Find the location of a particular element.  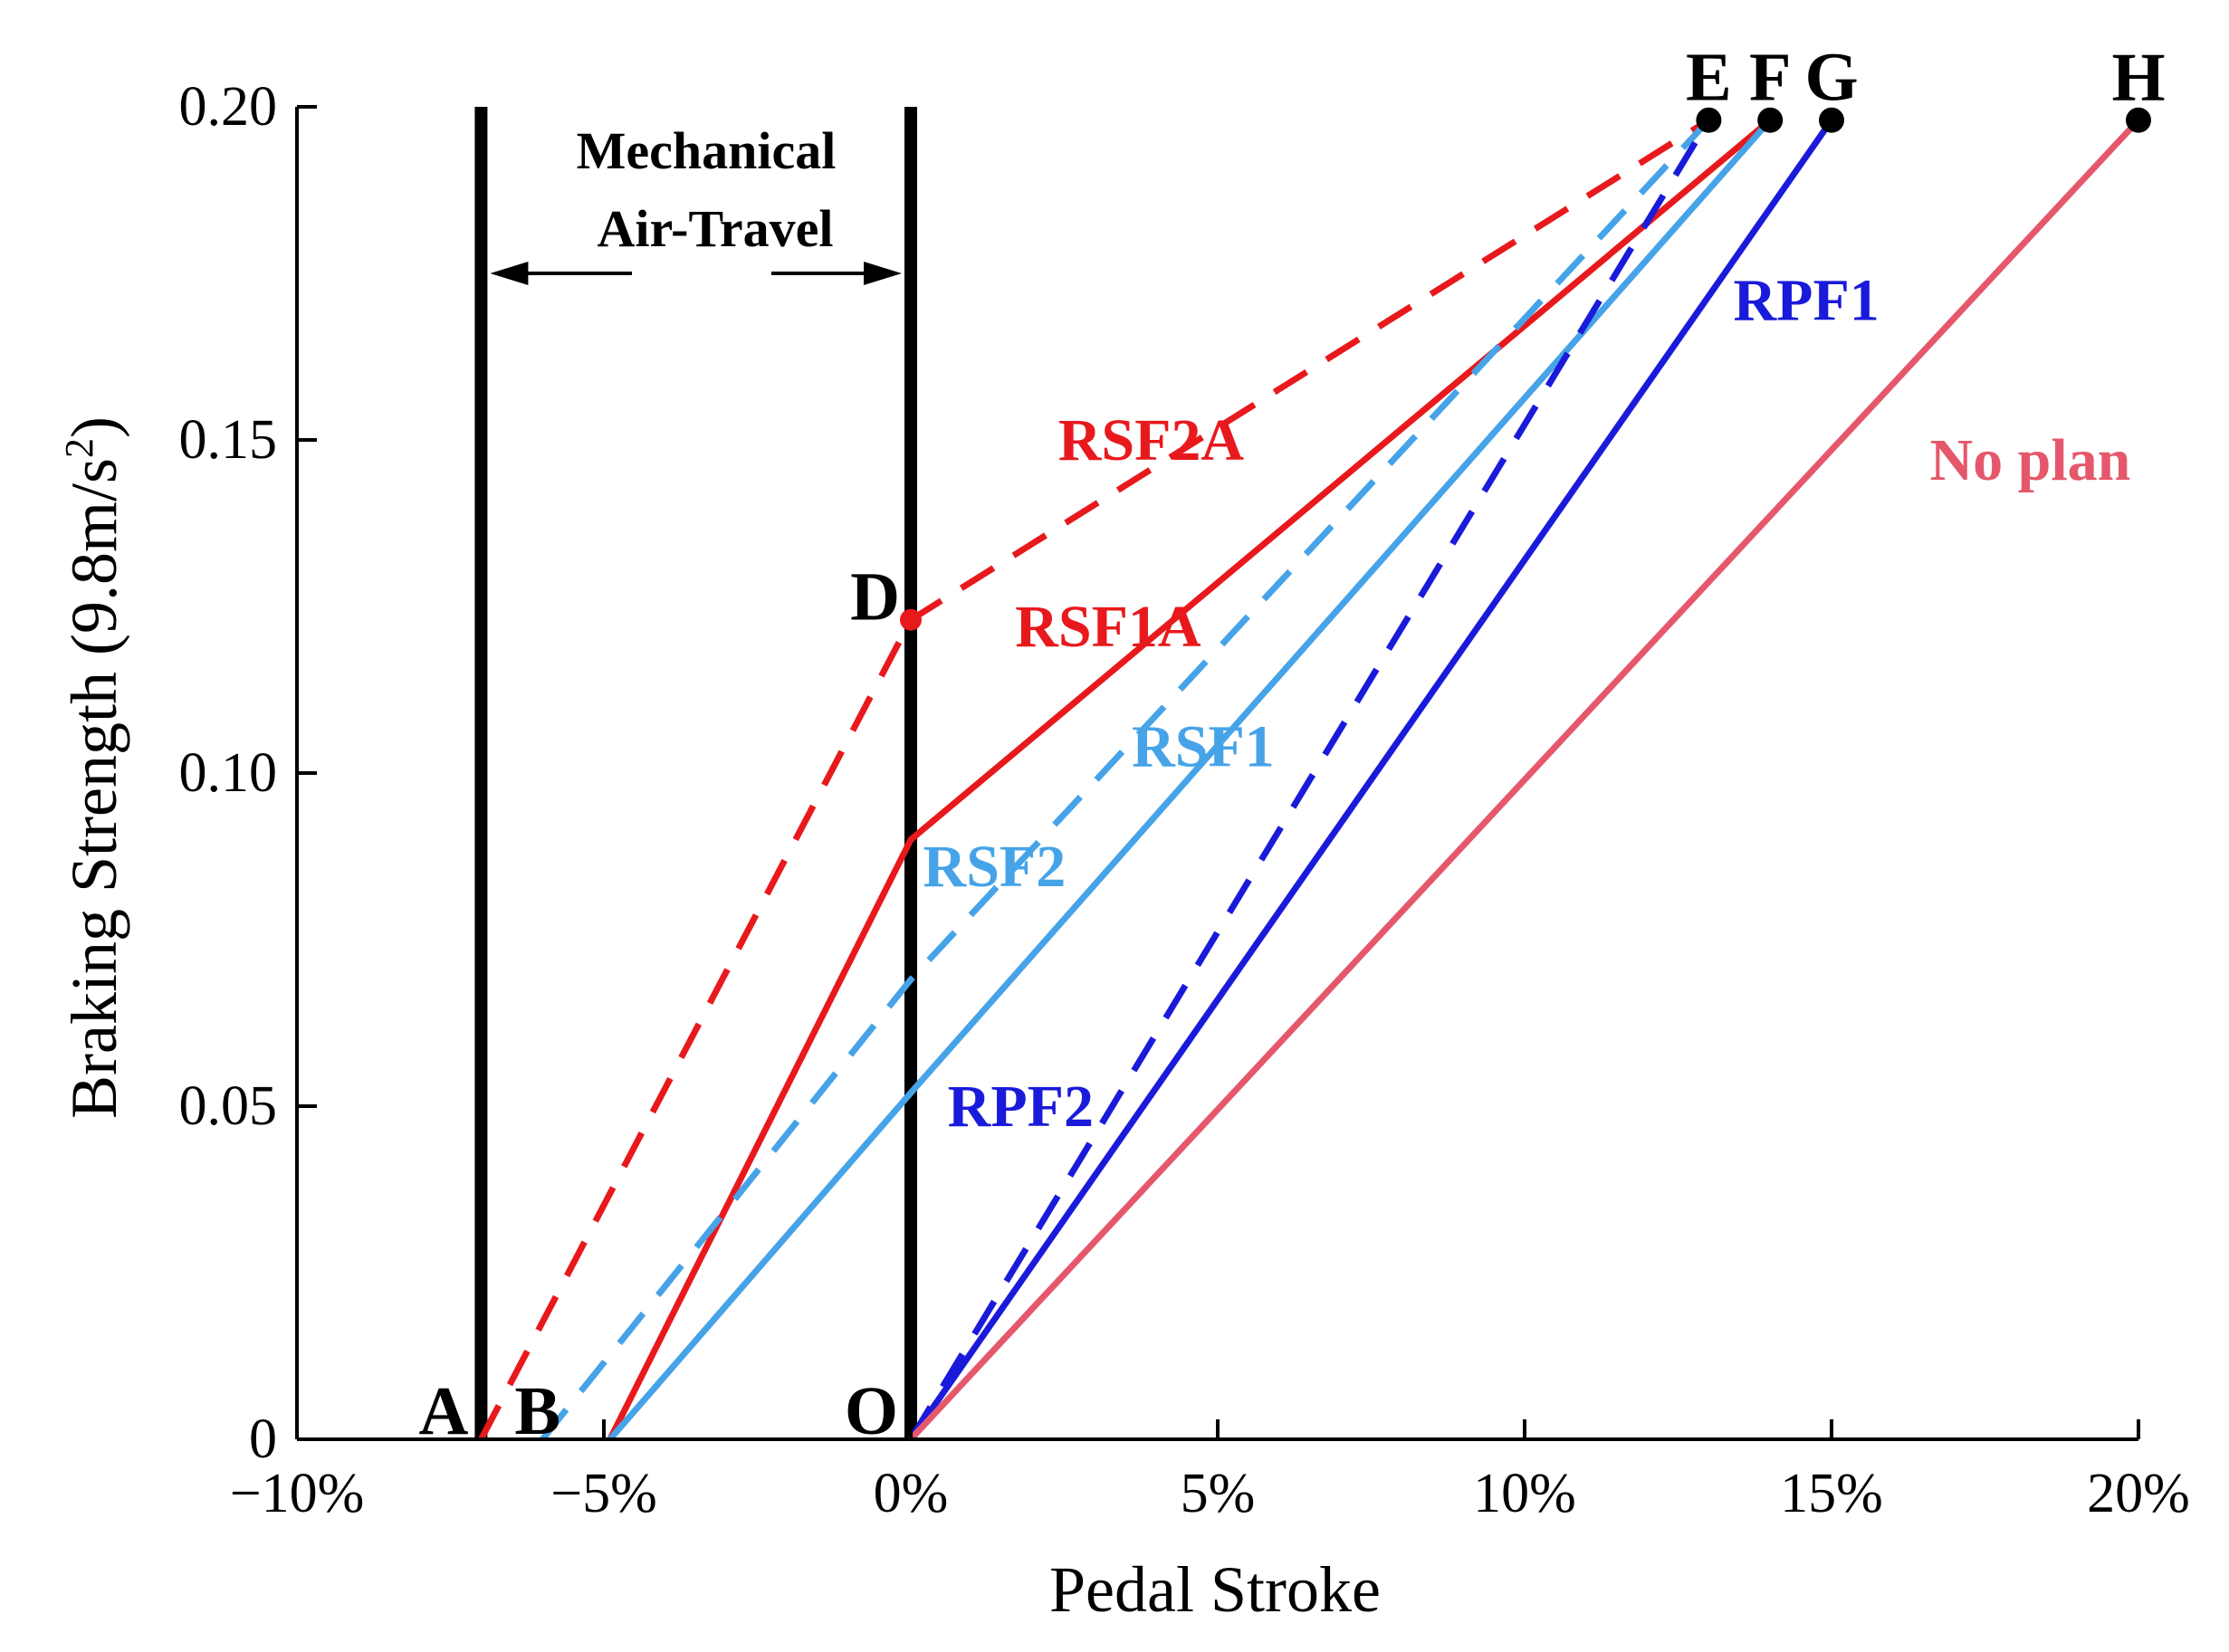

series-label-rsf2a: RSF2A is located at coordinates (1151, 440).